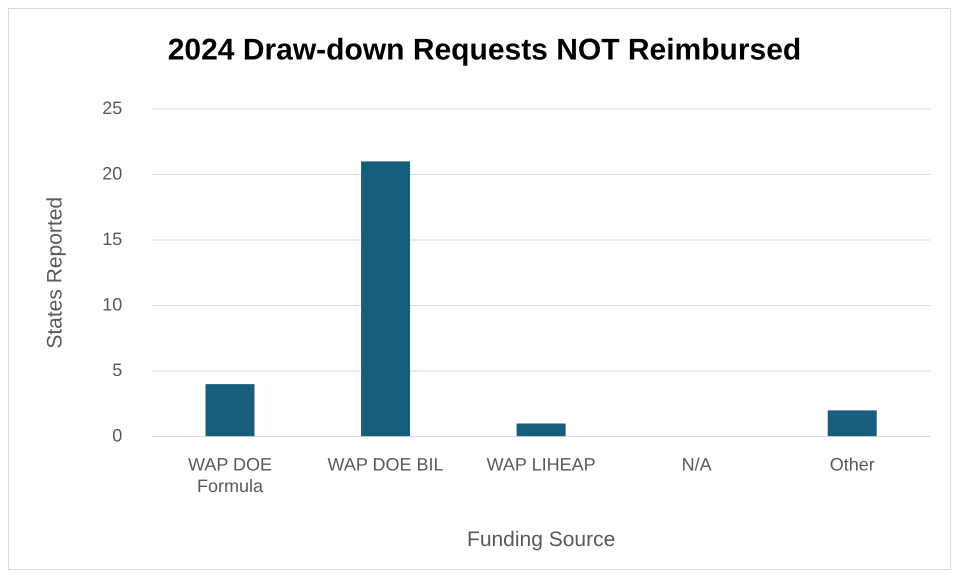 The height and width of the screenshot is (578, 959). Describe the element at coordinates (112, 108) in the screenshot. I see `y-tick-label: 25` at that location.